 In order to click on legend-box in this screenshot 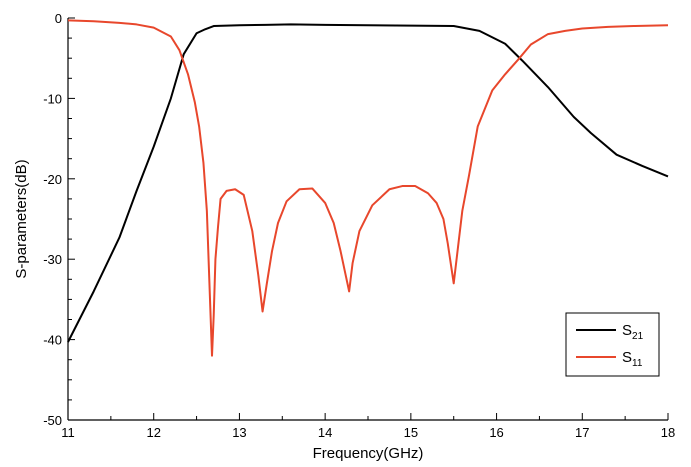, I will do `click(612, 344)`.